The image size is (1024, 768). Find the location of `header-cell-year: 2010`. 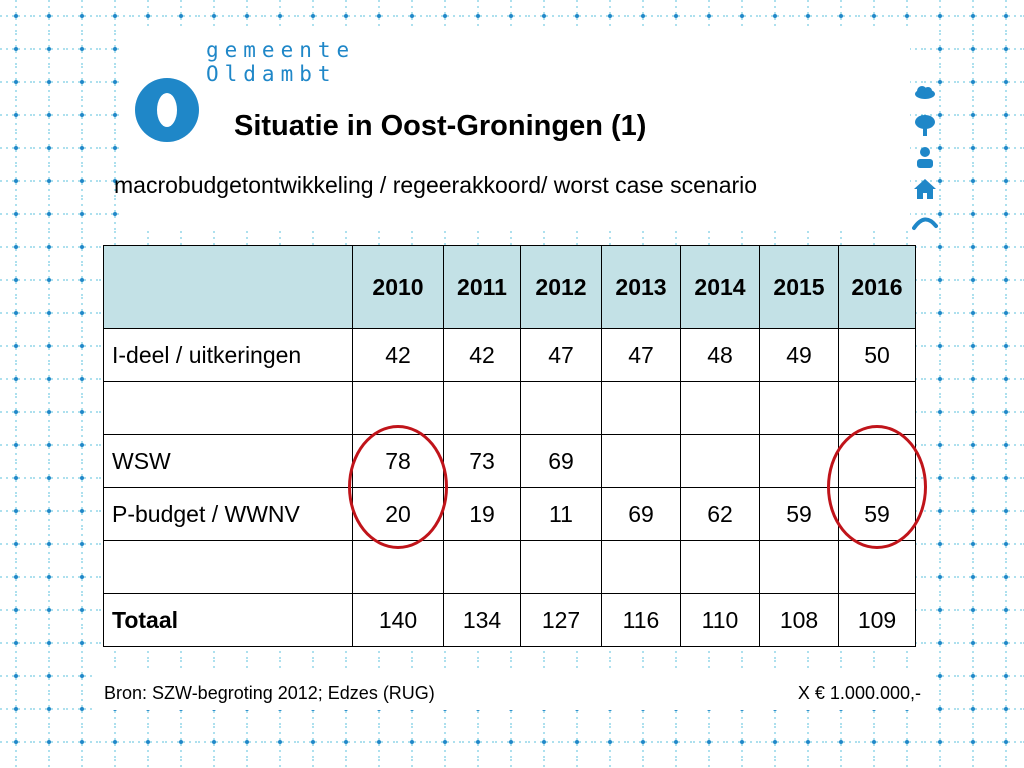

header-cell-year: 2010 is located at coordinates (398, 287).